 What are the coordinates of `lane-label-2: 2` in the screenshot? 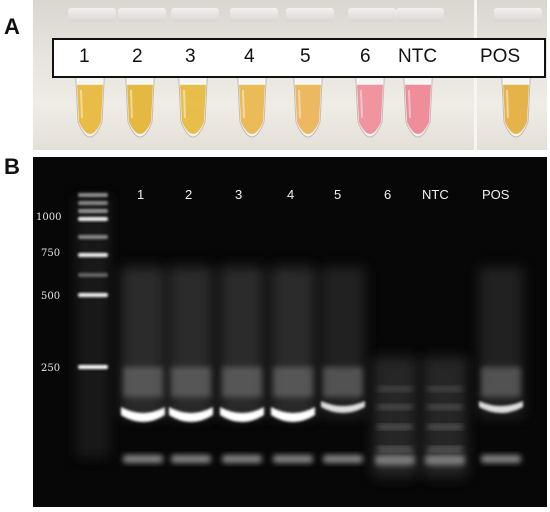 It's located at (189, 194).